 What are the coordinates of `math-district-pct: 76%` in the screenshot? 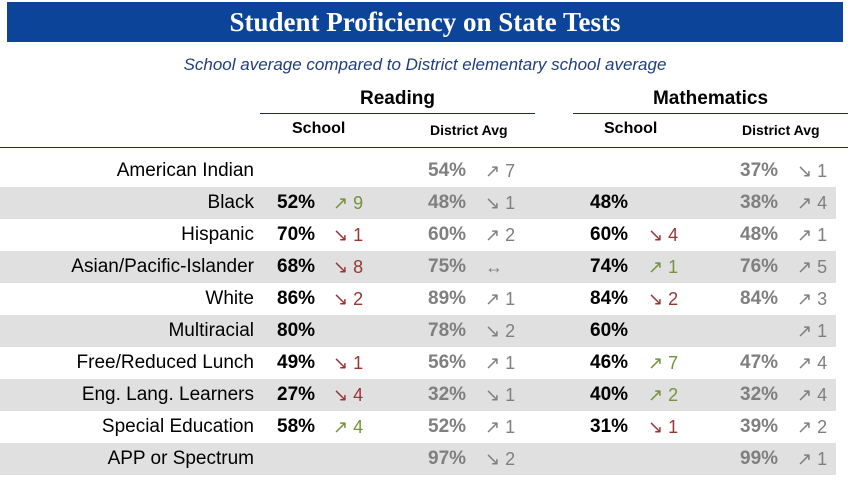 It's located at (759, 266).